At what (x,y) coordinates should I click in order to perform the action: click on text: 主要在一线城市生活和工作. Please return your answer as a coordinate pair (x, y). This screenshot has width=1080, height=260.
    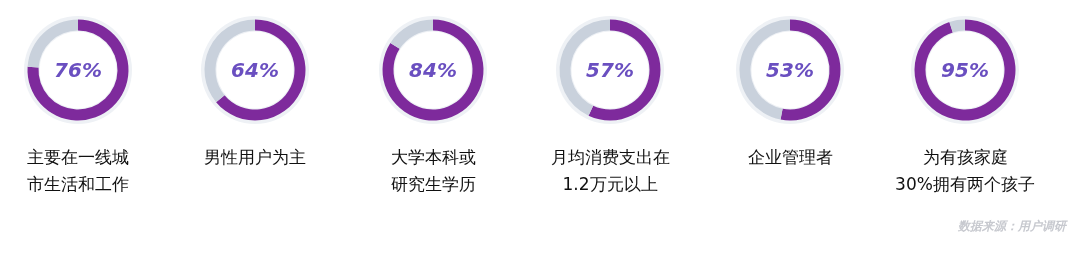
    Looking at the image, I should click on (78, 171).